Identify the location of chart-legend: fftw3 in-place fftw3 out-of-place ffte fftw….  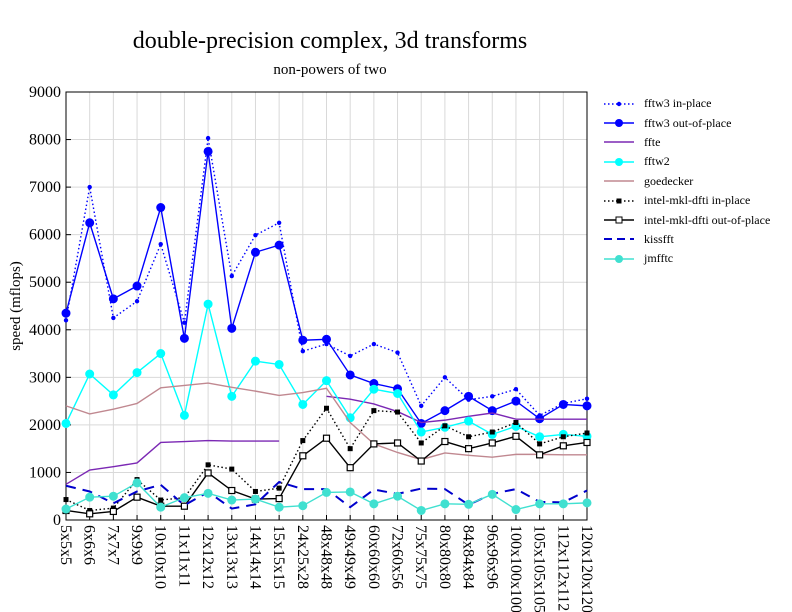
(686, 181).